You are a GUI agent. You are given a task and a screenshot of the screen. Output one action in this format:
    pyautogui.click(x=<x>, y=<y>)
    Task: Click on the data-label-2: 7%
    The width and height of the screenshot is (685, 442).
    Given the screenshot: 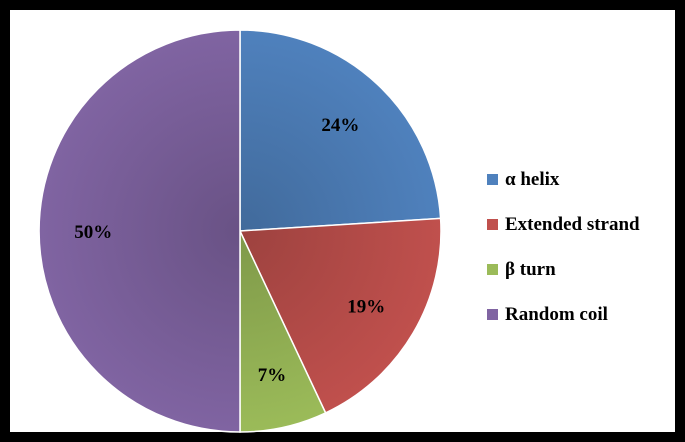 What is the action you would take?
    pyautogui.click(x=272, y=375)
    